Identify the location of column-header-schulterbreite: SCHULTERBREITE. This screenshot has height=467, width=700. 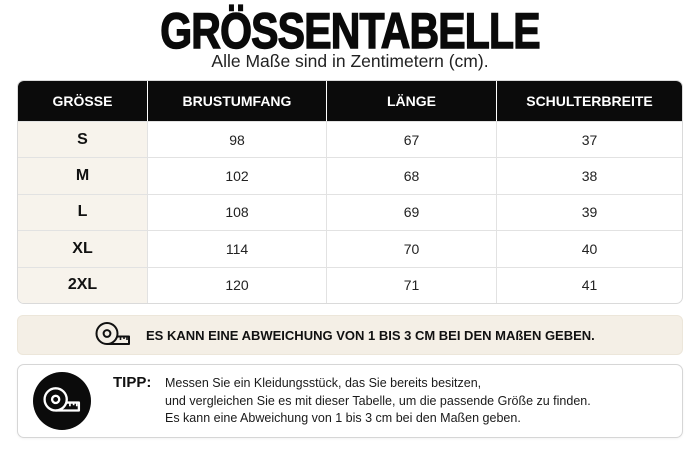
(589, 101).